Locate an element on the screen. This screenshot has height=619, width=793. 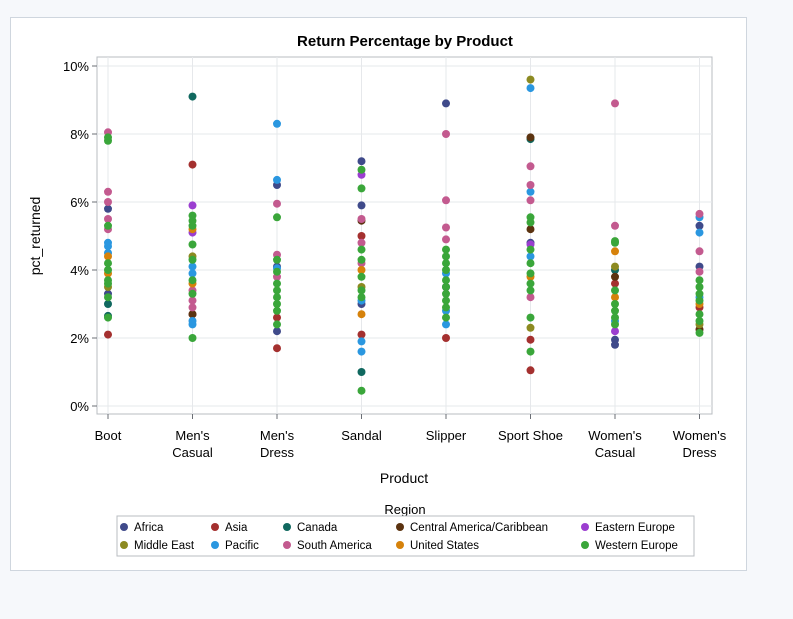
x-axis-label: Product is located at coordinates (404, 478).